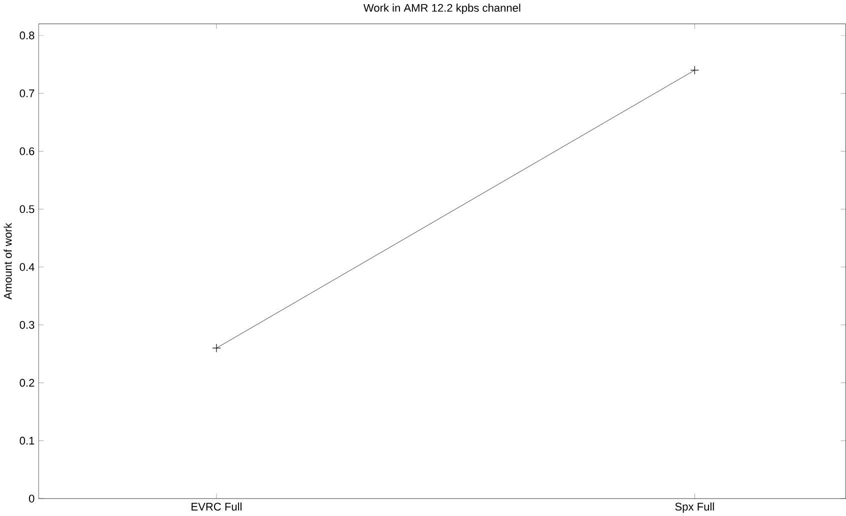  Describe the element at coordinates (31, 498) in the screenshot. I see `y-tick-label: 0` at that location.